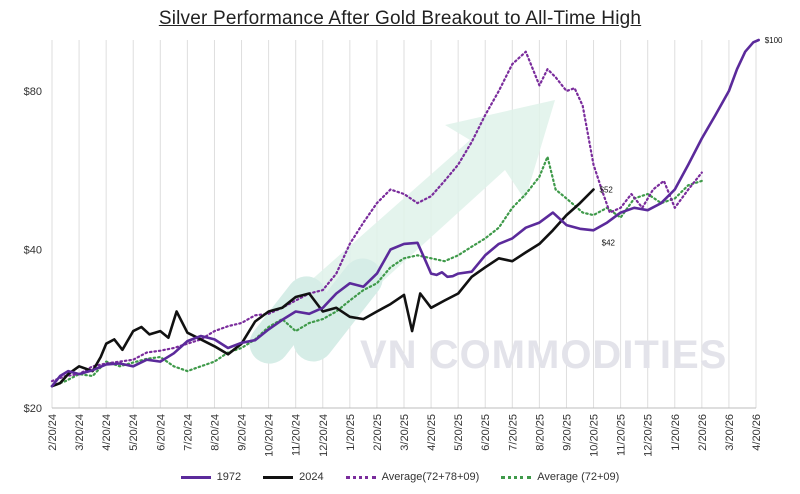  I want to click on legend-item: 2024, so click(293, 477).